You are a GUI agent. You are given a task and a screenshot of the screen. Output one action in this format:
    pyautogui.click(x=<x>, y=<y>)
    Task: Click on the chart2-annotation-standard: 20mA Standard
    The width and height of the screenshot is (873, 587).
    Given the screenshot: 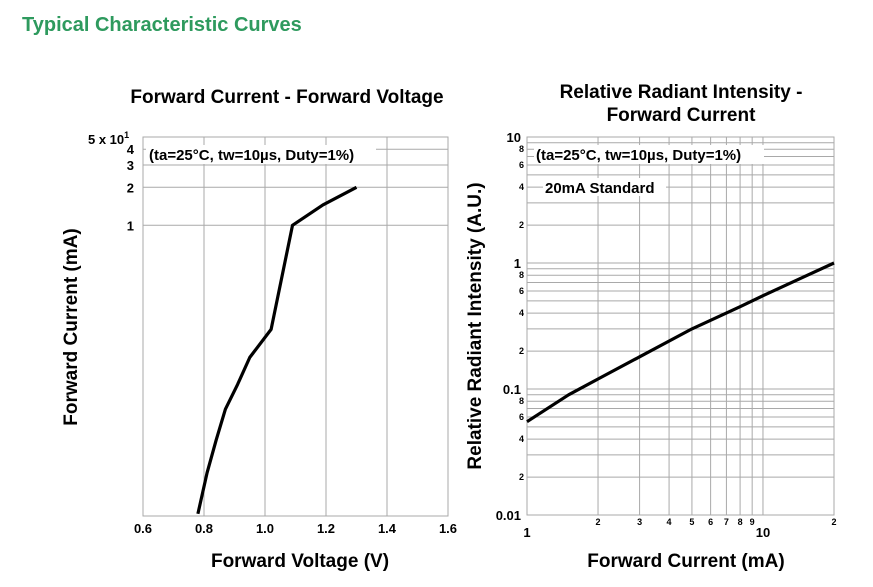 What is the action you would take?
    pyautogui.click(x=599, y=188)
    